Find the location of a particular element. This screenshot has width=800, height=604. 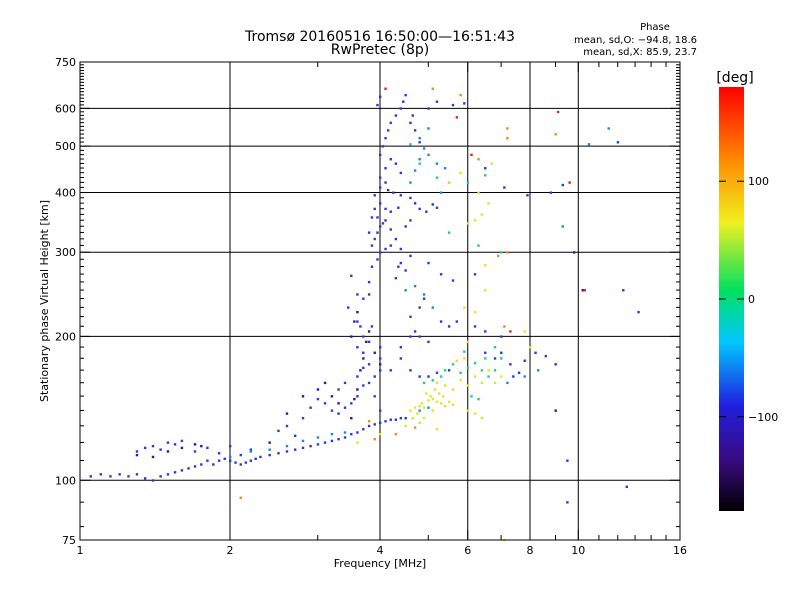

x-tick-label: 10 is located at coordinates (578, 550).